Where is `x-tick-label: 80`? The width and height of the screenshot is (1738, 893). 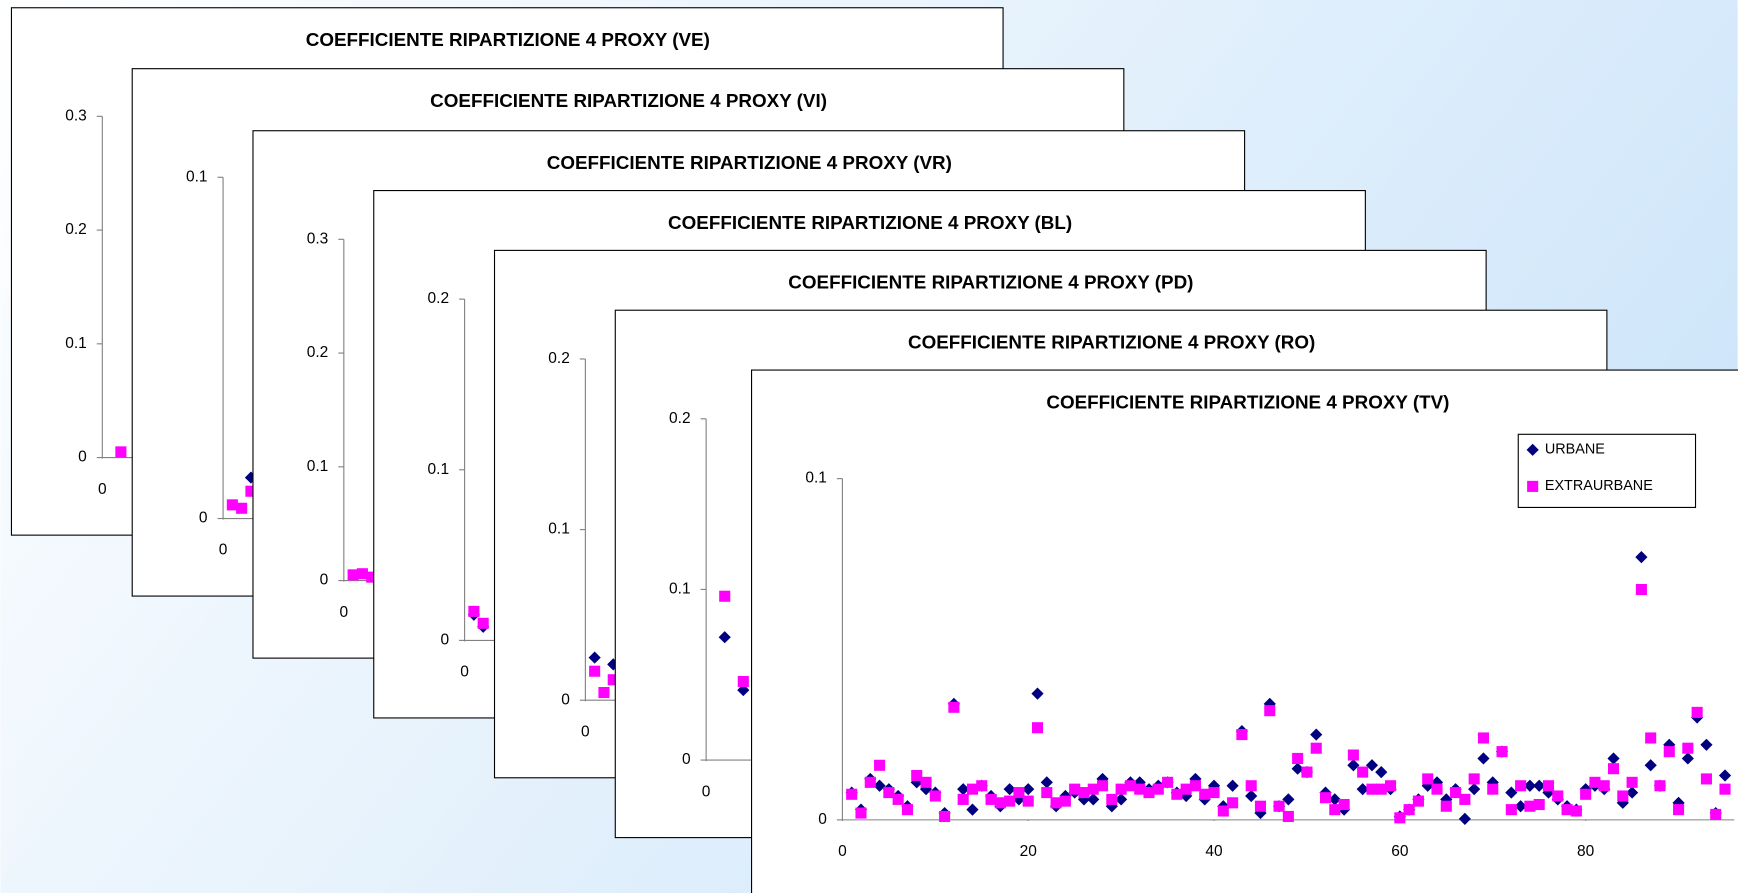 x-tick-label: 80 is located at coordinates (1586, 851).